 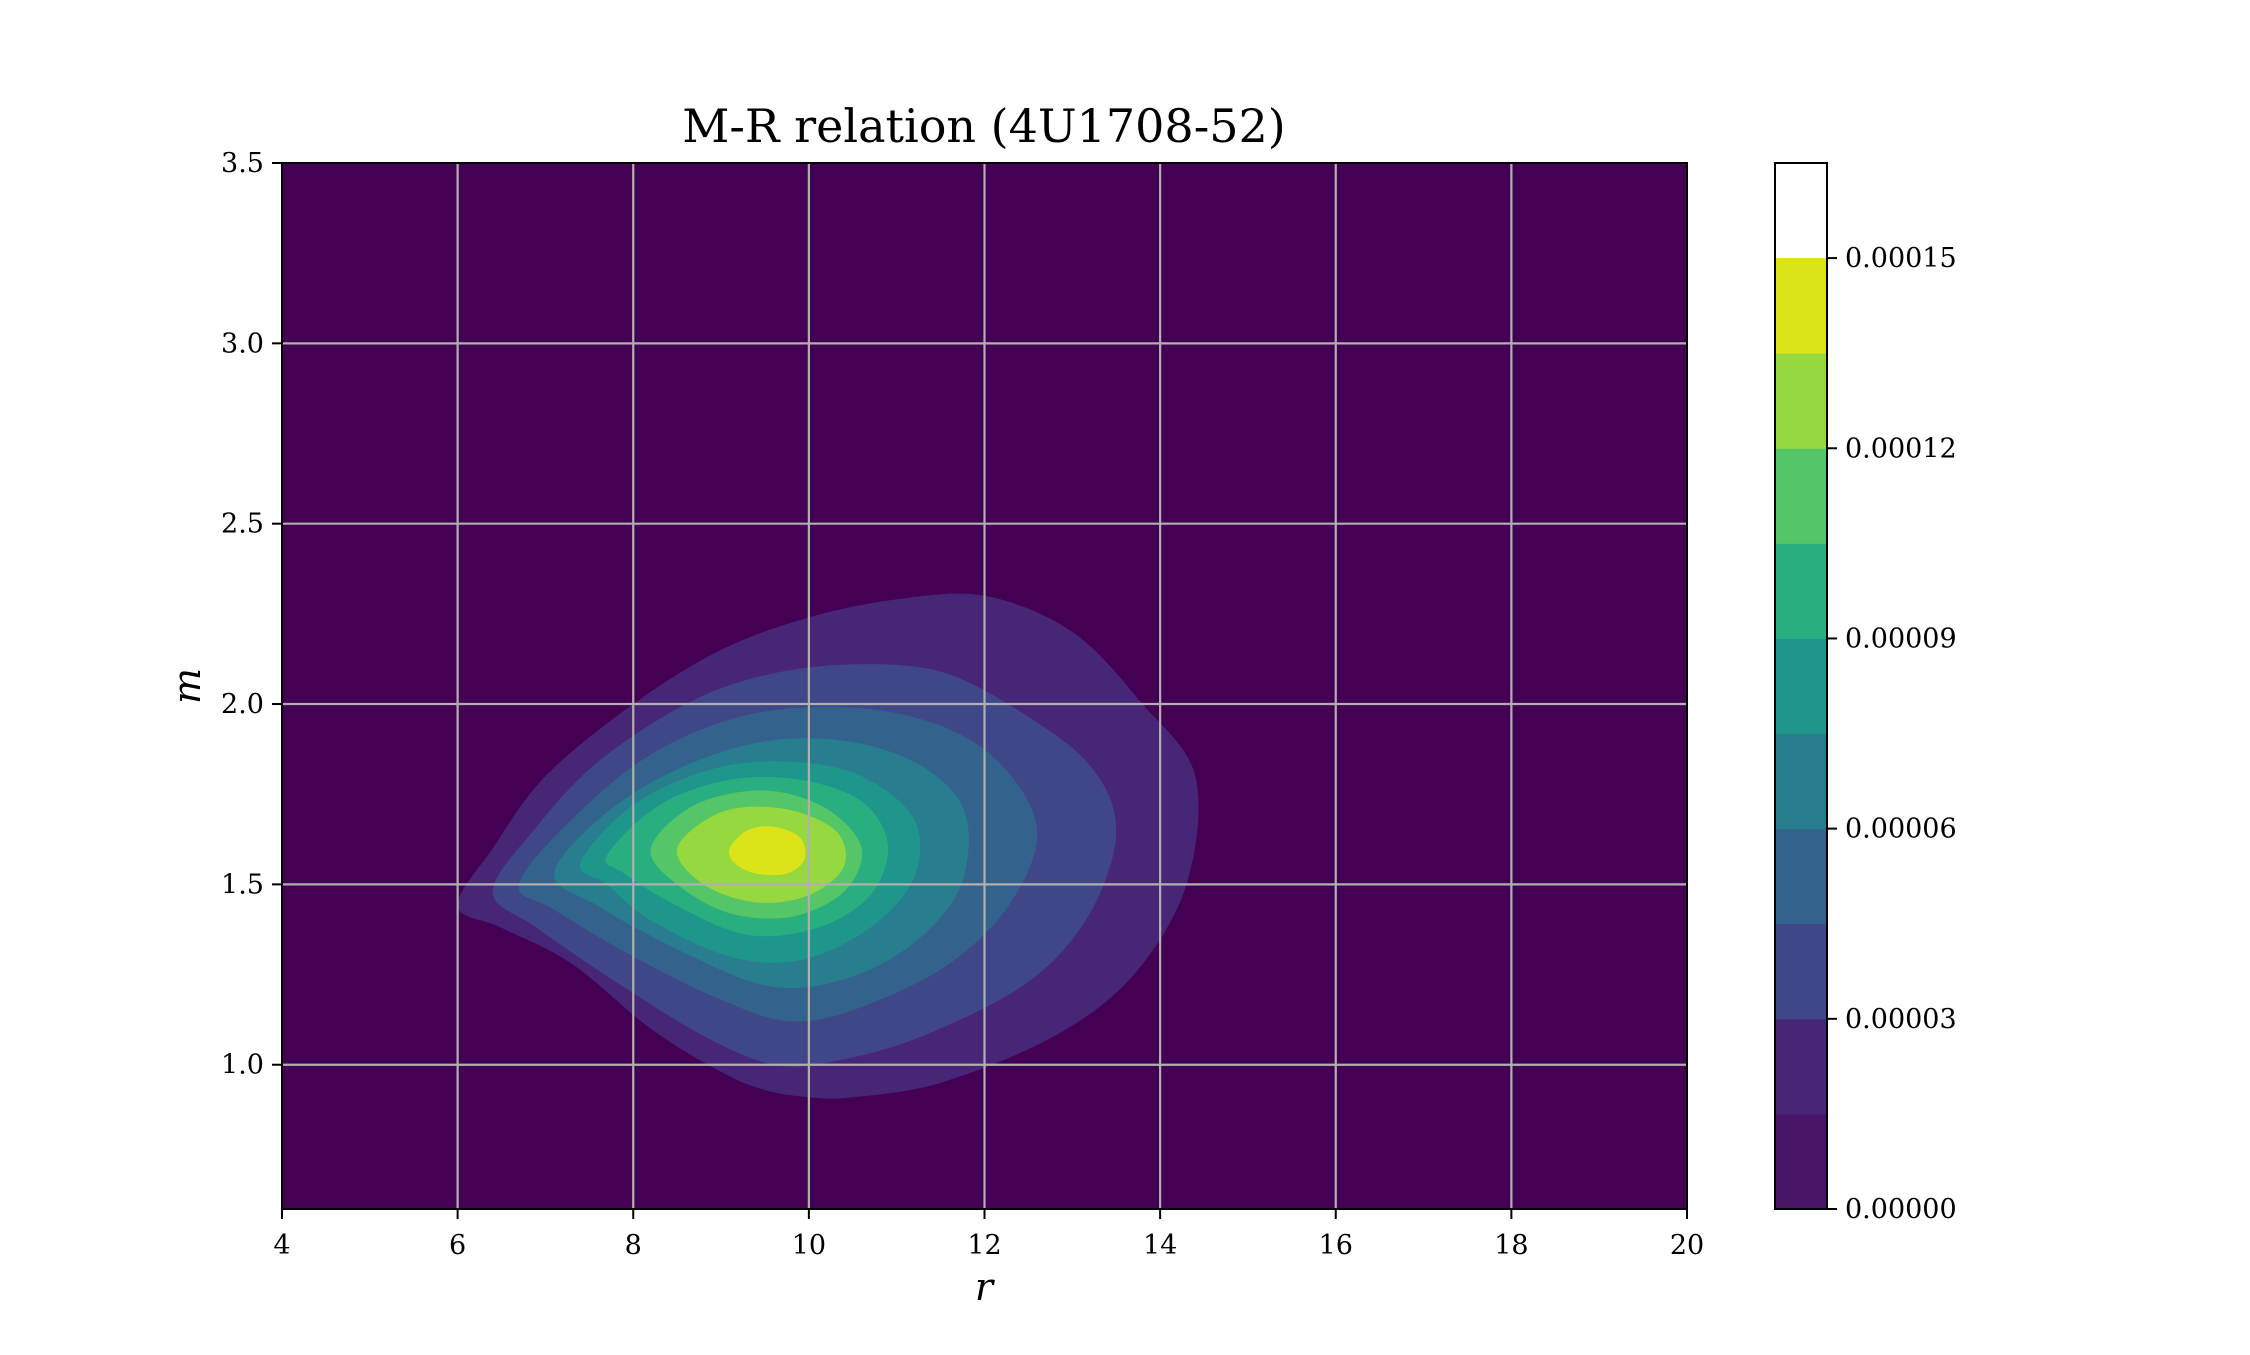 What do you see at coordinates (1687, 1245) in the screenshot?
I see `x-tick-label: 20` at bounding box center [1687, 1245].